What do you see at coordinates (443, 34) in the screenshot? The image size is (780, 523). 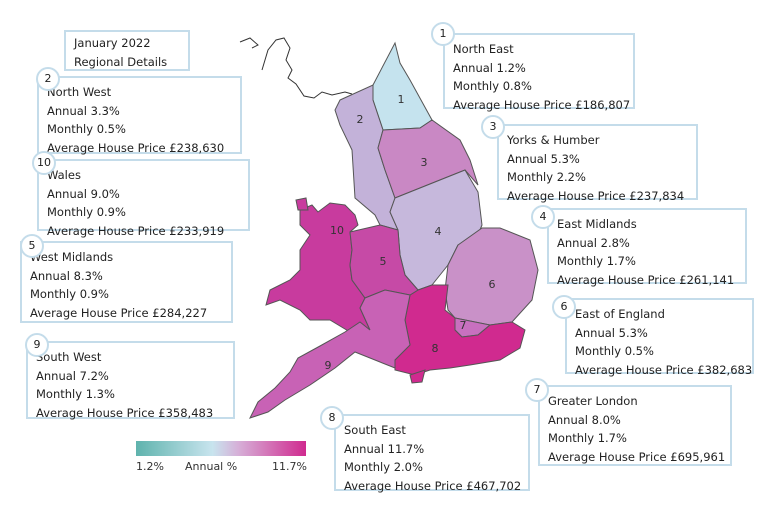 I see `region-number-badge: 1` at bounding box center [443, 34].